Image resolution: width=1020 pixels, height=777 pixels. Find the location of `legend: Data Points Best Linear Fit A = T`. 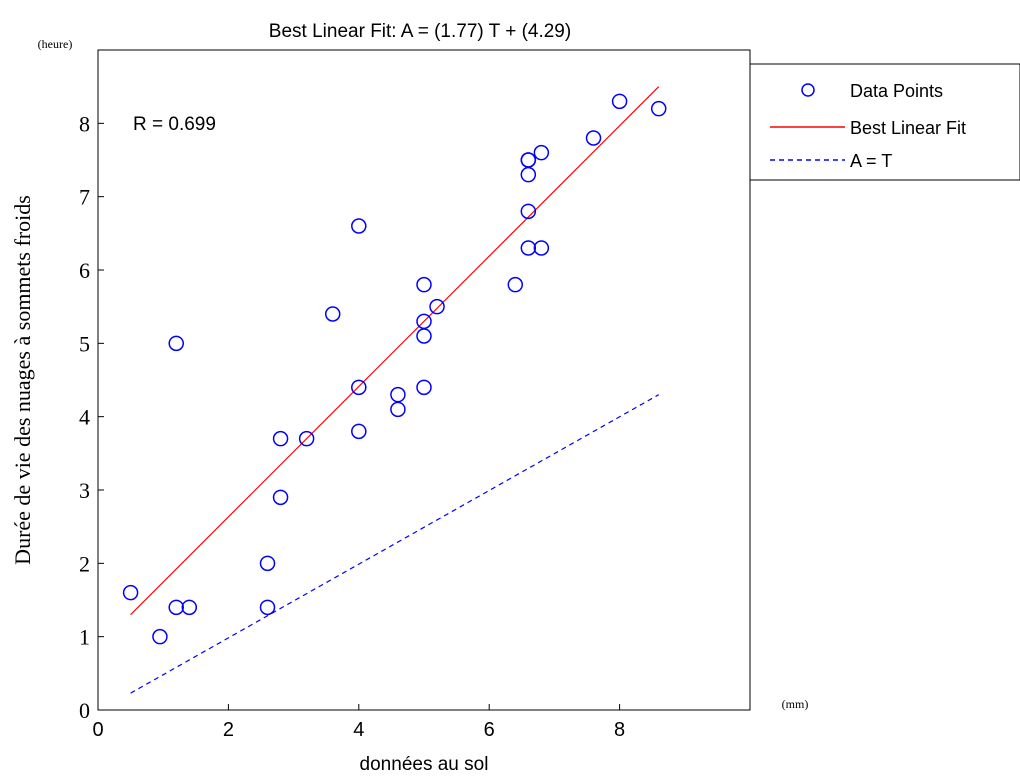

legend: Data Points Best Linear Fit A = T is located at coordinates (884, 122).